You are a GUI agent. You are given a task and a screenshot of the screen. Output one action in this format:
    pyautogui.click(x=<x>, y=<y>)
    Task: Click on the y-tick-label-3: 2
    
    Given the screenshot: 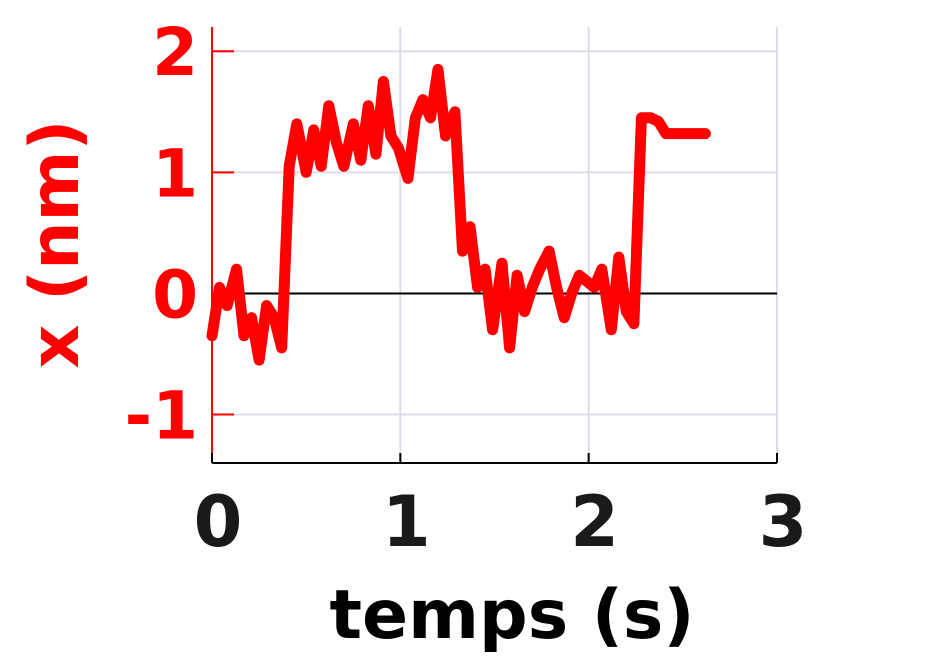 What is the action you would take?
    pyautogui.click(x=175, y=52)
    